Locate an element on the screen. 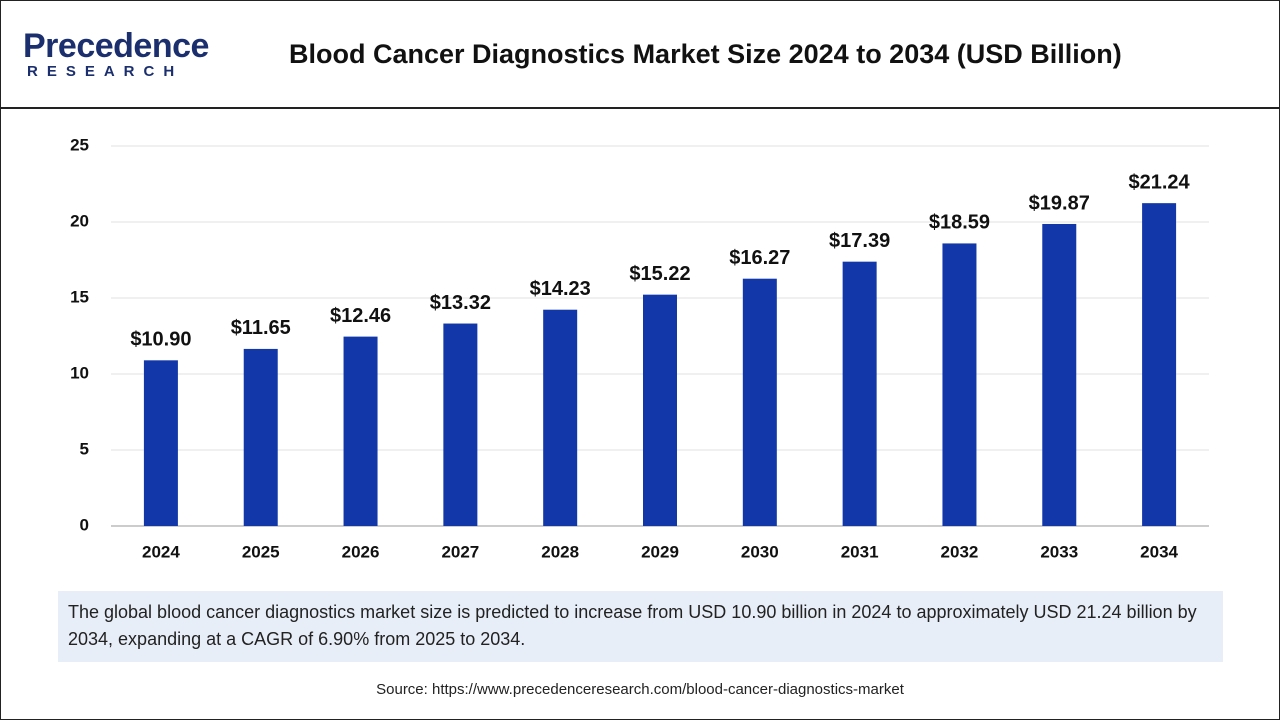 This screenshot has height=720, width=1280. logo-name: Precedence is located at coordinates (116, 46).